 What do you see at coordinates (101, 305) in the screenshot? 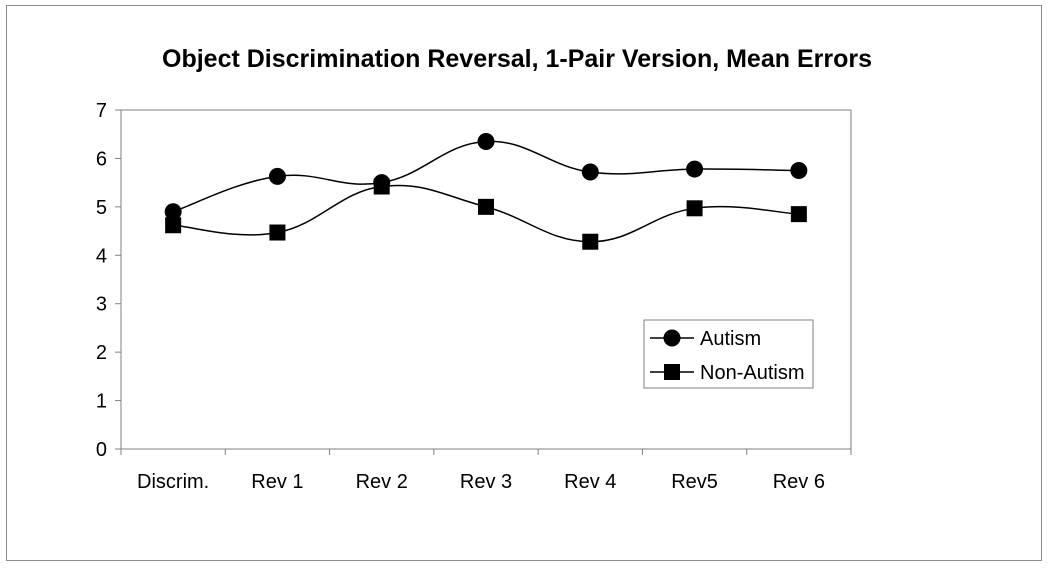
I see `y-tick-label: 3` at bounding box center [101, 305].